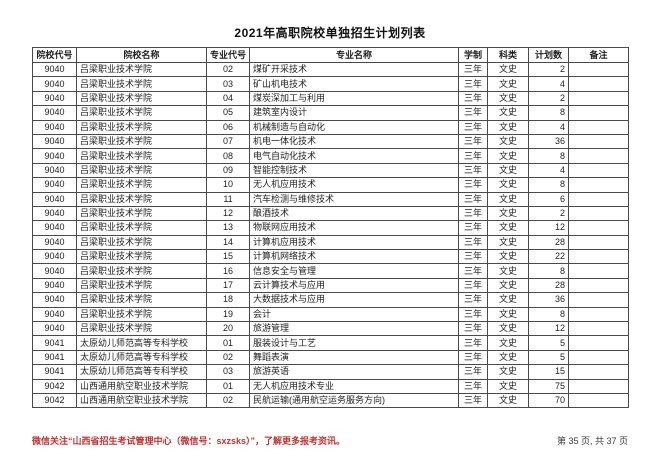 The image size is (660, 465). What do you see at coordinates (228, 69) in the screenshot?
I see `major-code-cell: 02` at bounding box center [228, 69].